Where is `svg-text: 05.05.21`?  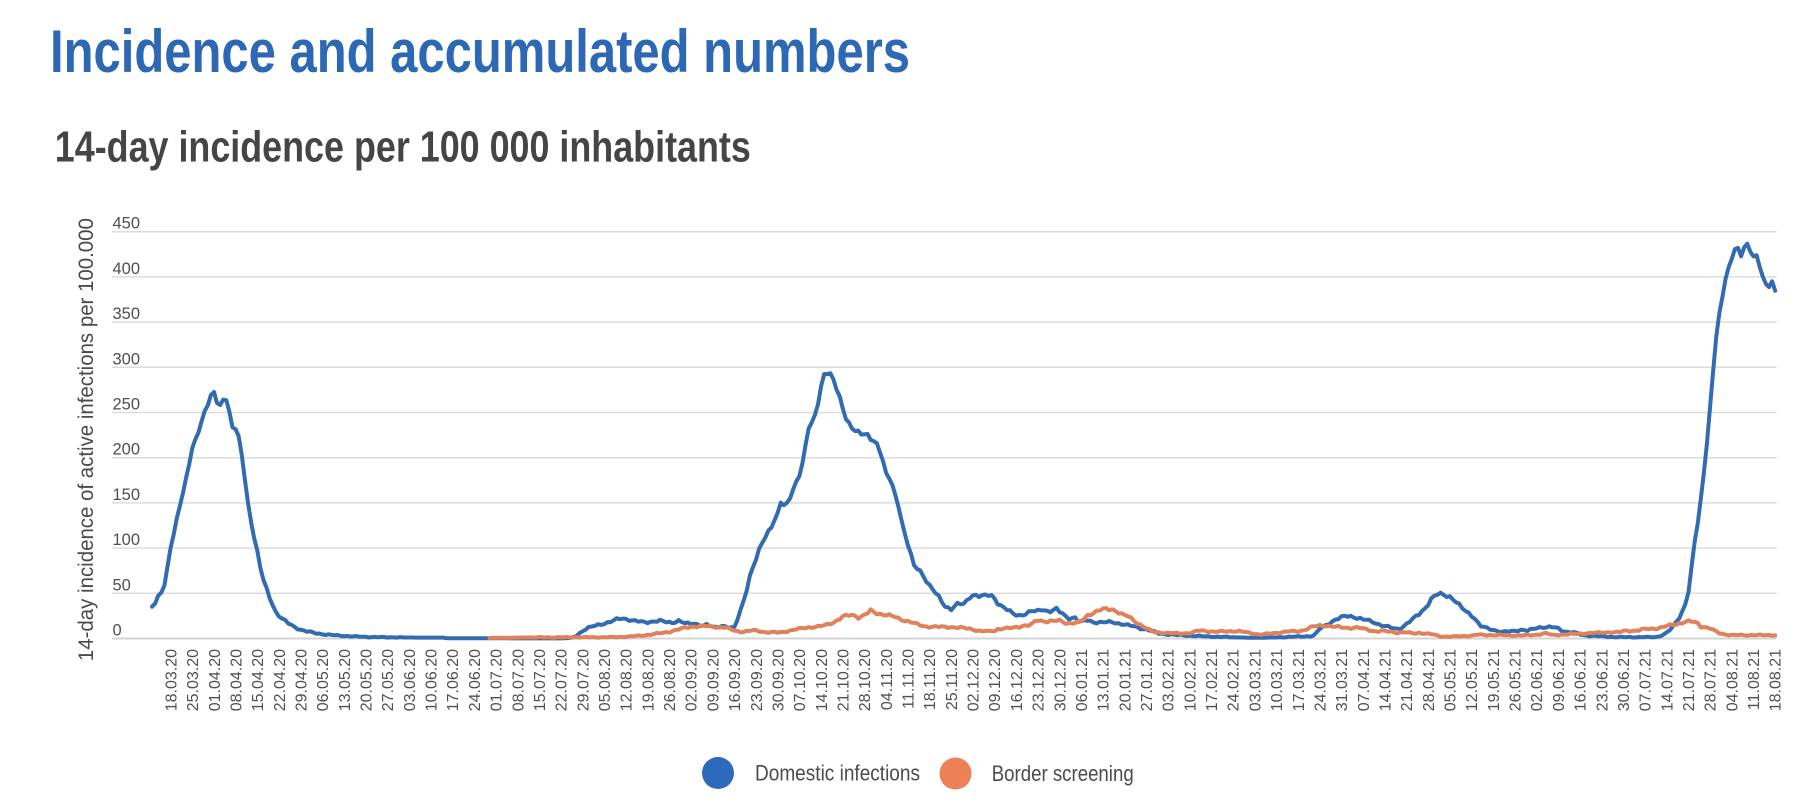 svg-text: 05.05.21 is located at coordinates (1451, 680).